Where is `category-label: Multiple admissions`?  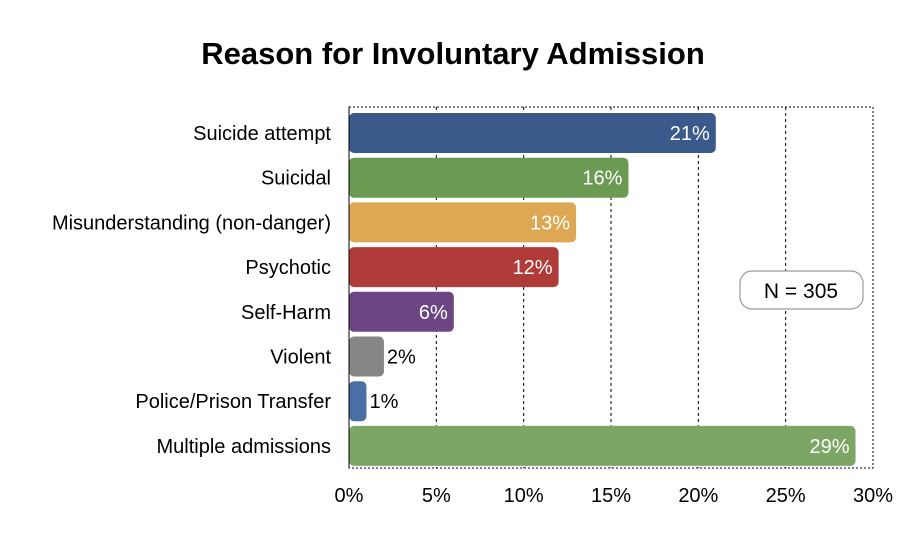
category-label: Multiple admissions is located at coordinates (243, 447).